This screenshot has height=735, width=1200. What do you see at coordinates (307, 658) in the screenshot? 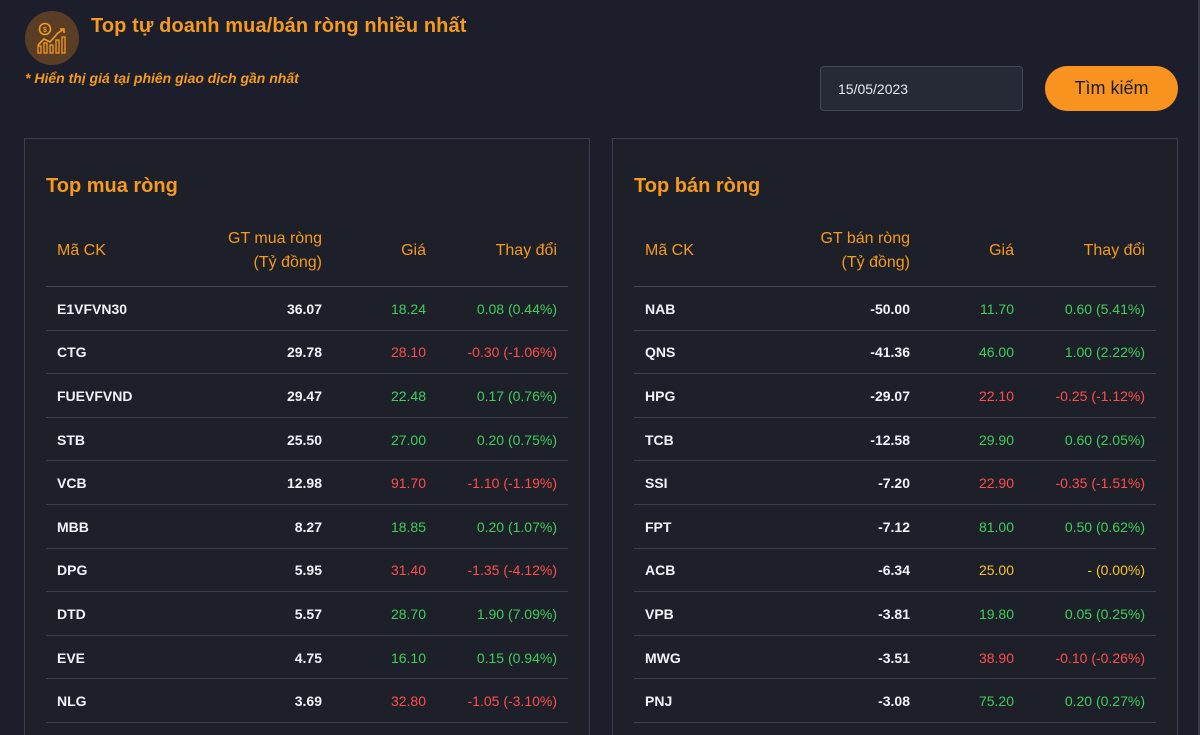
I see `table-row: EVE 4.75 16.10 0.15 (0.94%)` at bounding box center [307, 658].